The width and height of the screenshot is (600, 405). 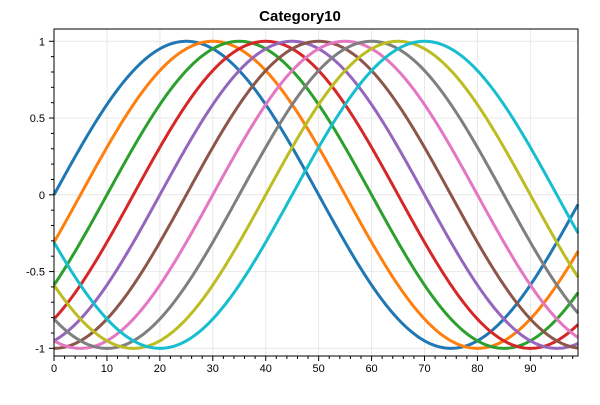 I want to click on x-tick-label: 70, so click(x=424, y=369).